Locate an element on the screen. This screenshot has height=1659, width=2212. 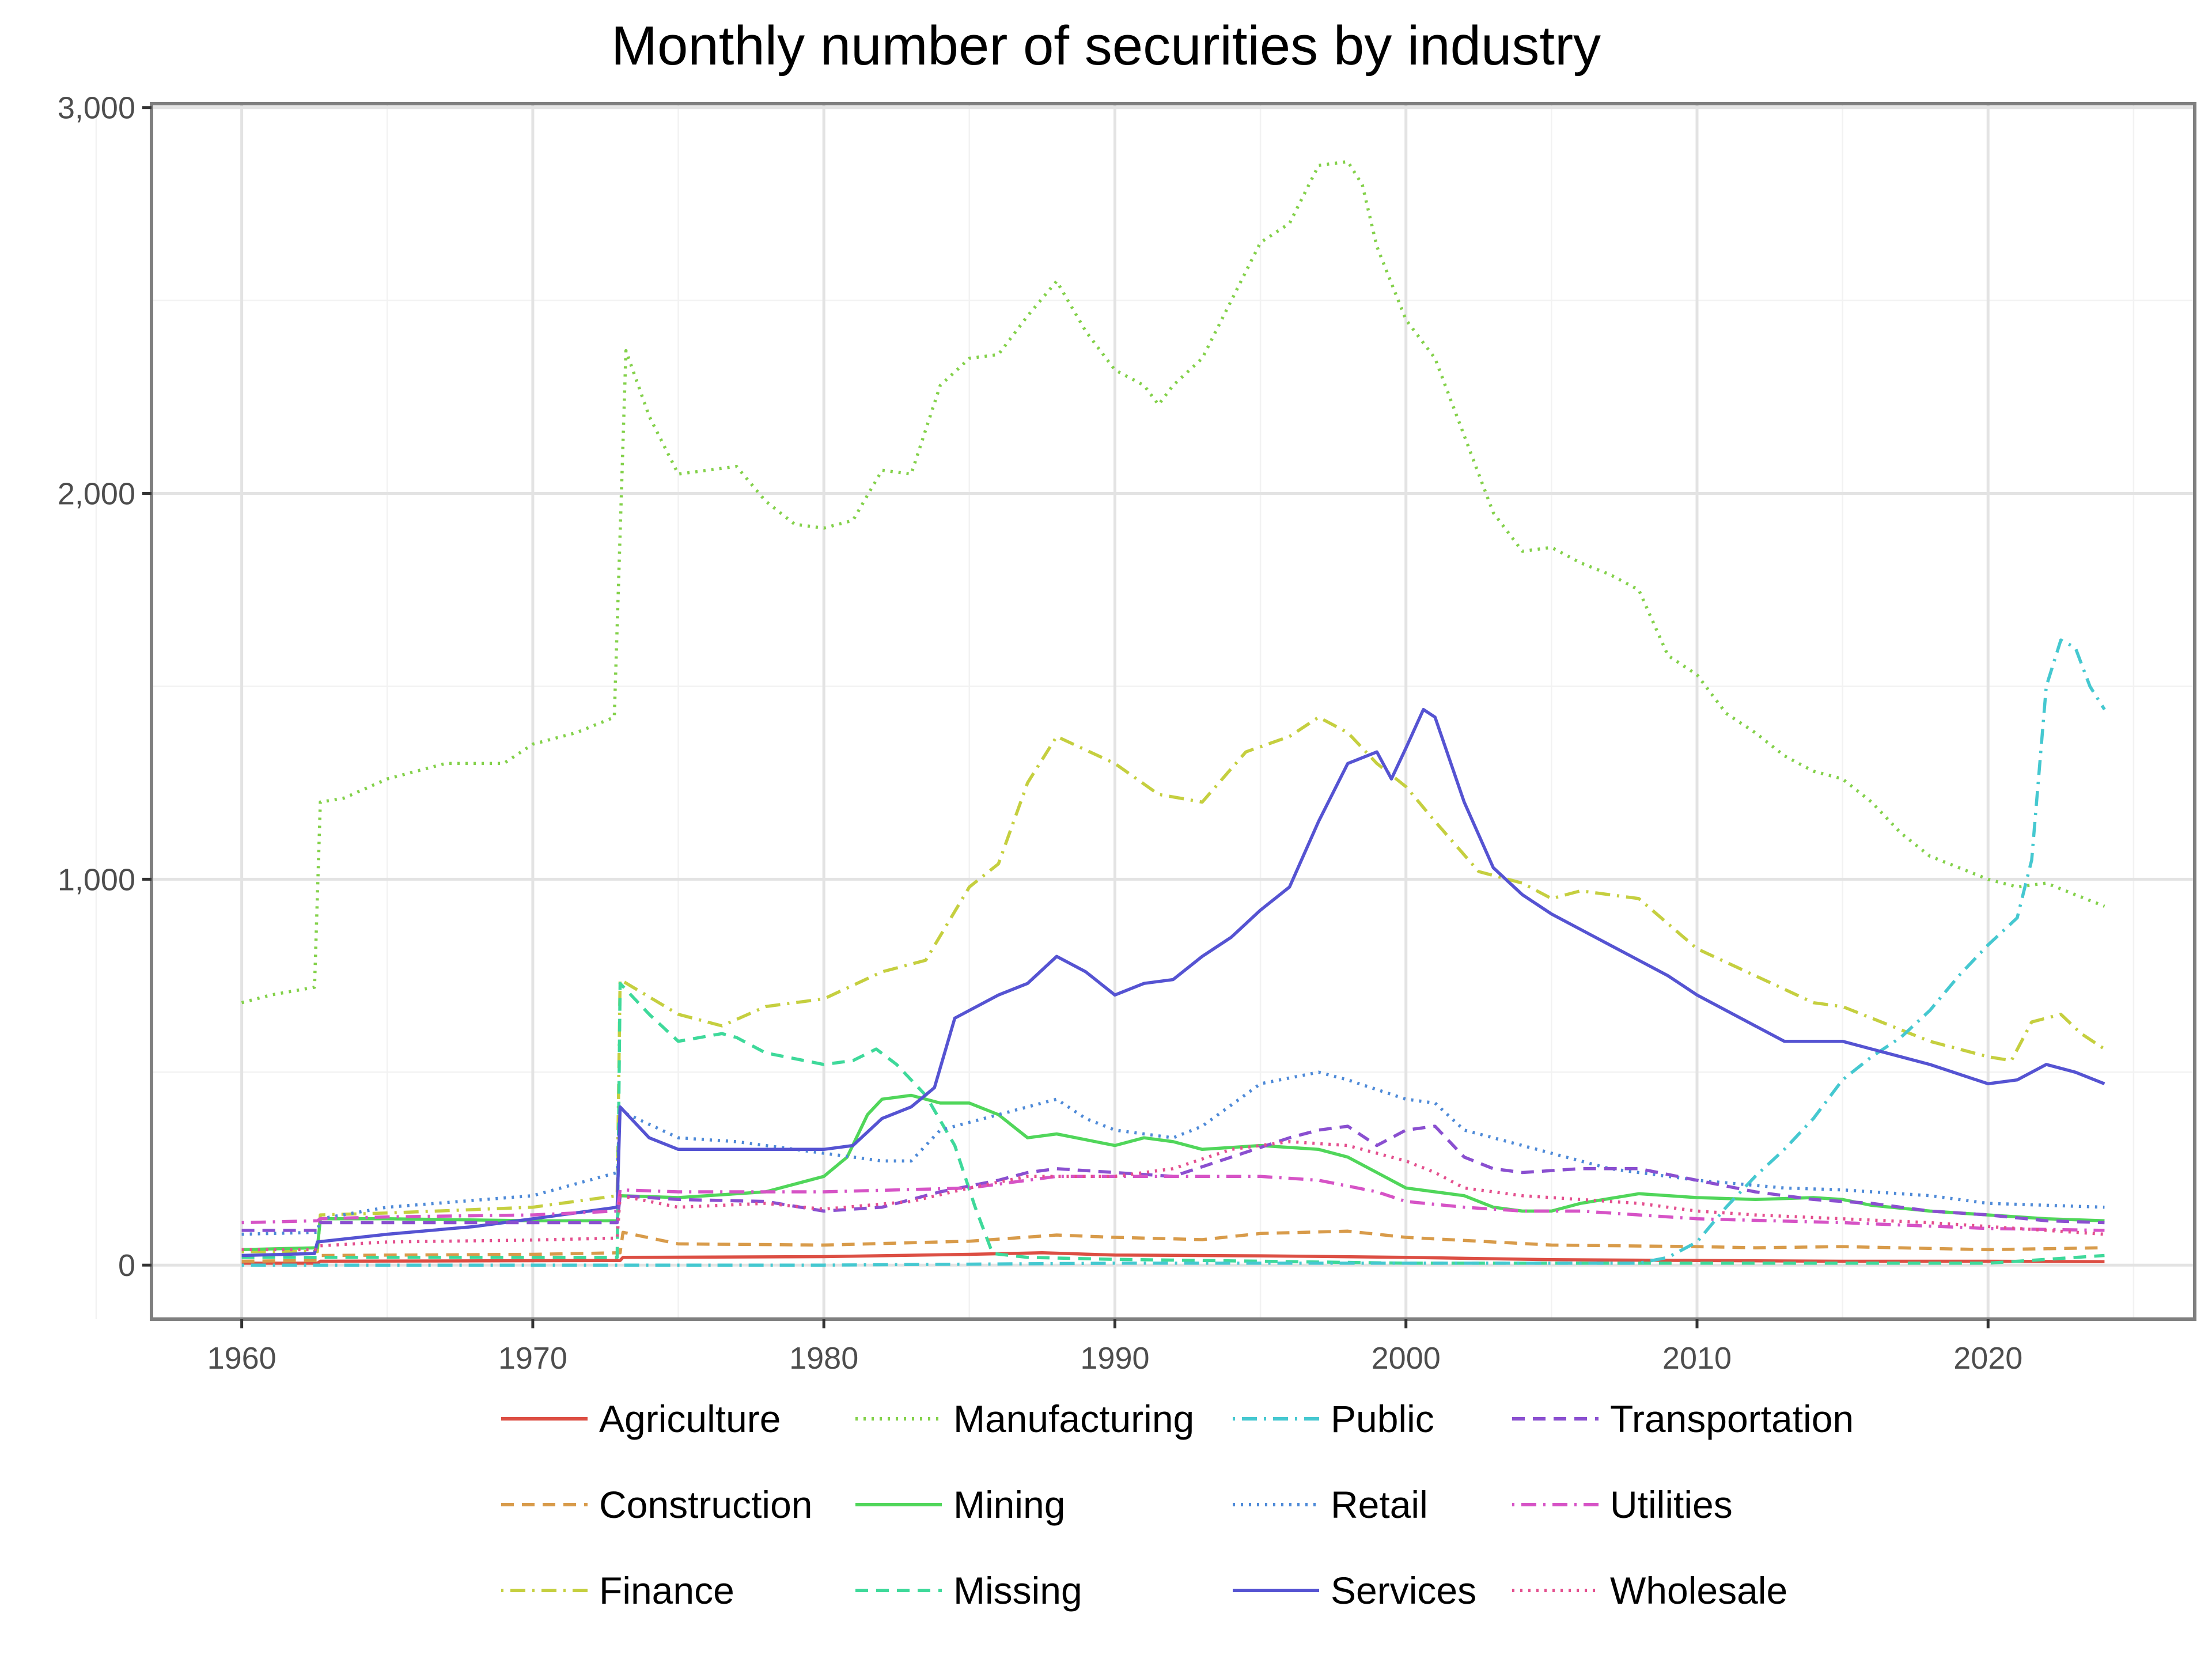
x-tick-label: 1960 is located at coordinates (241, 1358).